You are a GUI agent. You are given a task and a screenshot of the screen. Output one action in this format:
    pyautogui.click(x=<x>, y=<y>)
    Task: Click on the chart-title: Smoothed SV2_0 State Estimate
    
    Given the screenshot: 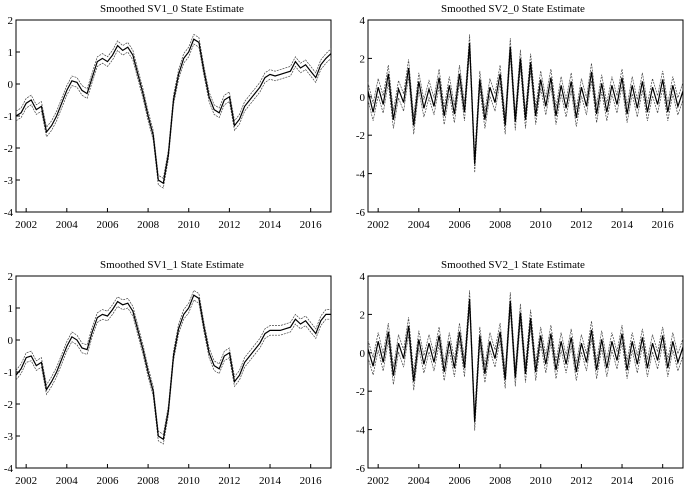 What is the action you would take?
    pyautogui.click(x=513, y=9)
    